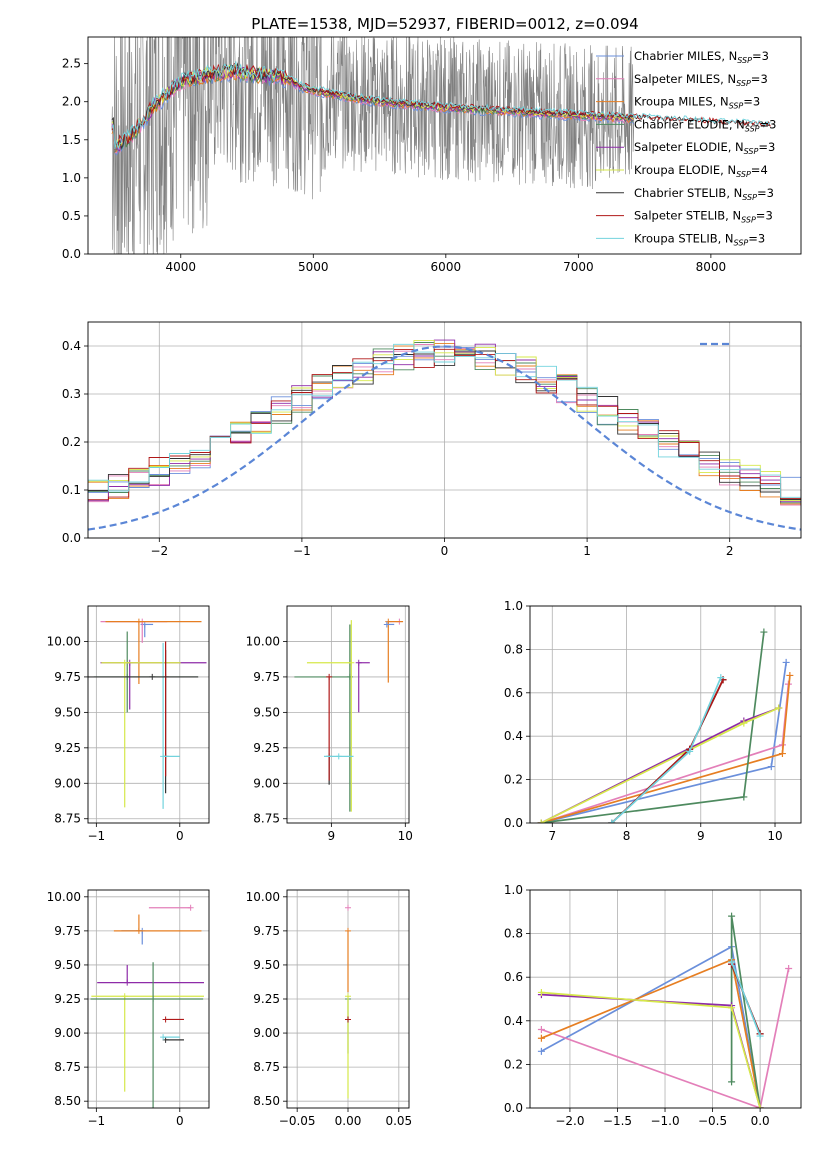  I want to click on x-tick-label: 0, so click(445, 551).